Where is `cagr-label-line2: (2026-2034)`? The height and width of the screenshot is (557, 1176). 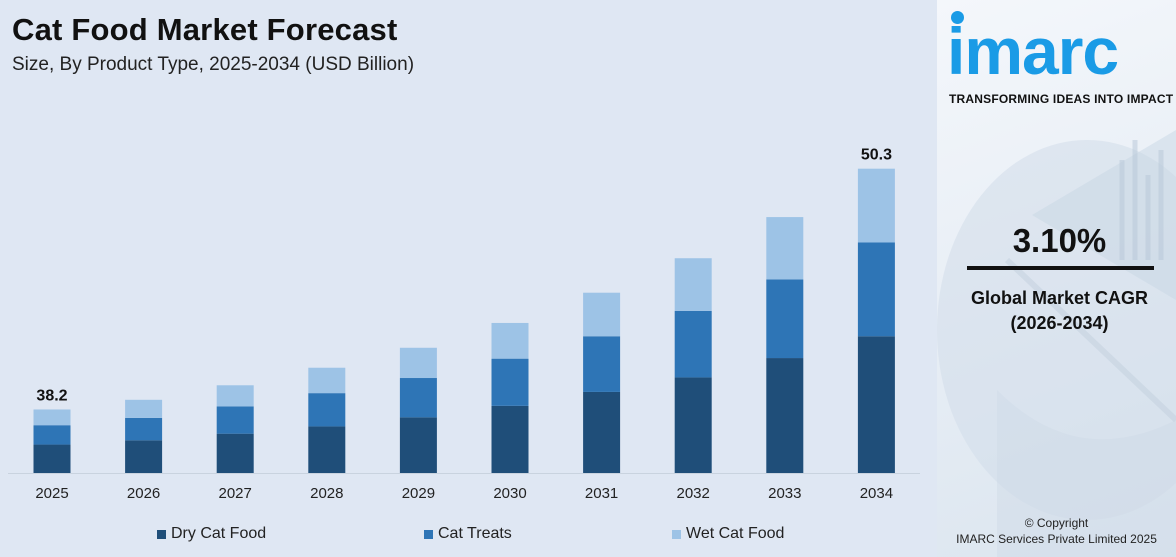
cagr-label-line2: (2026-2034) is located at coordinates (1059, 323).